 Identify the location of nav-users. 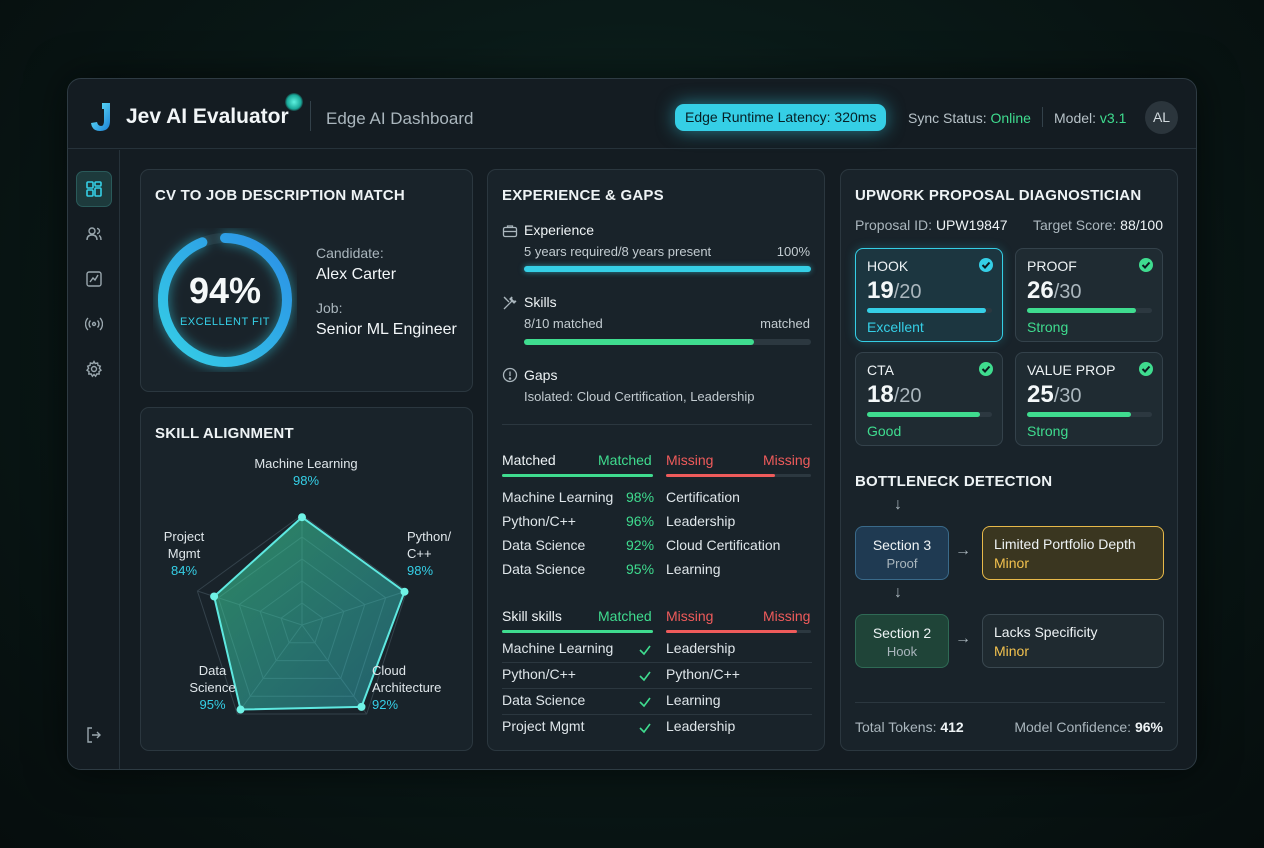
(94, 234).